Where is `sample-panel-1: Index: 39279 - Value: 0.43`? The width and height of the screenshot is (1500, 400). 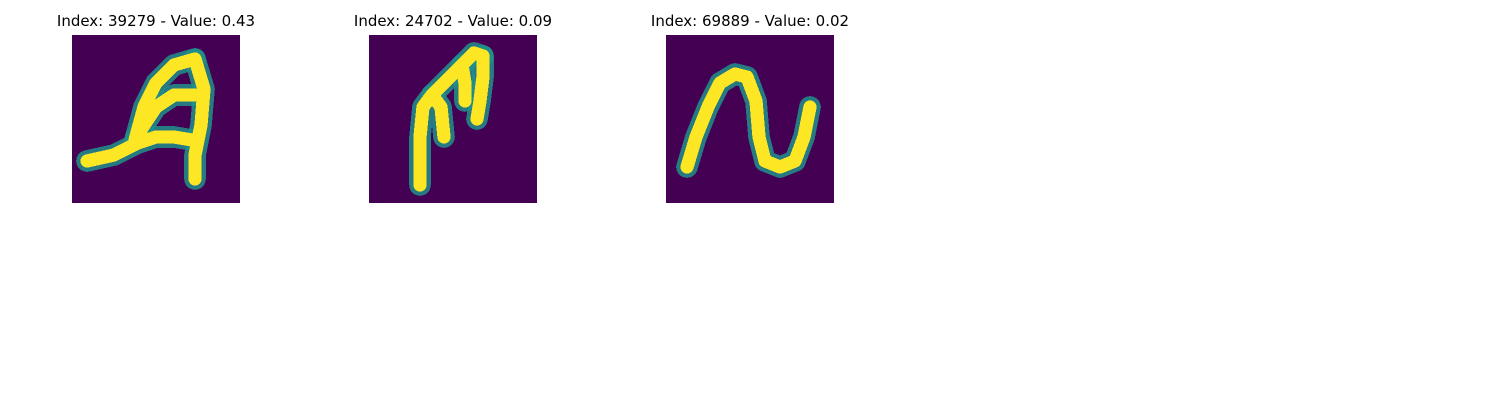
sample-panel-1: Index: 39279 - Value: 0.43 is located at coordinates (156, 110).